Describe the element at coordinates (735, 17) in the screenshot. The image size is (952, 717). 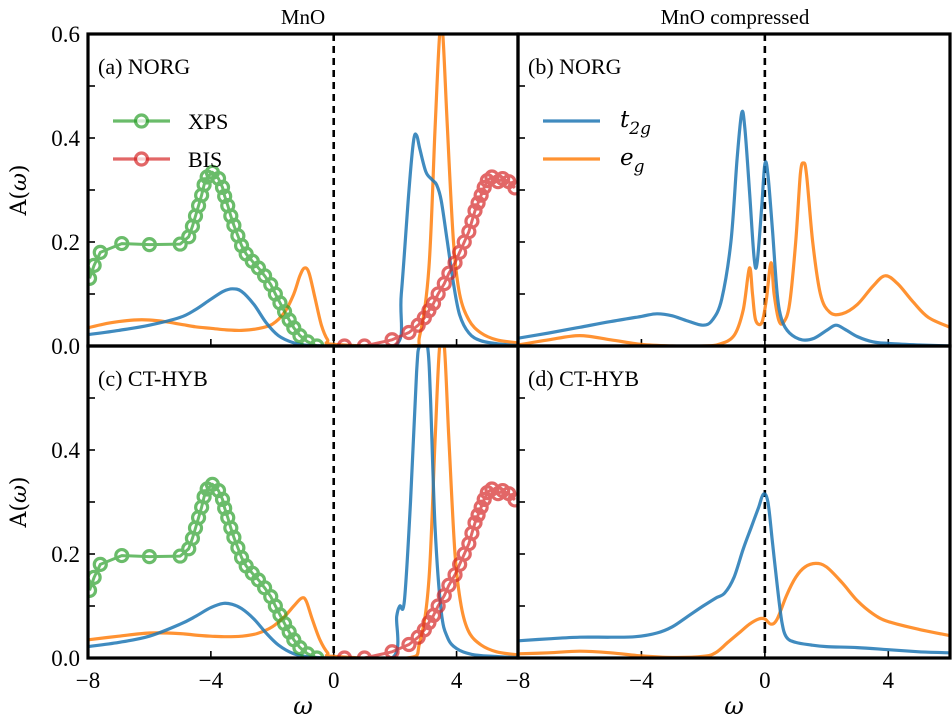
I see `column-title-mno-compressed: MnO compressed` at that location.